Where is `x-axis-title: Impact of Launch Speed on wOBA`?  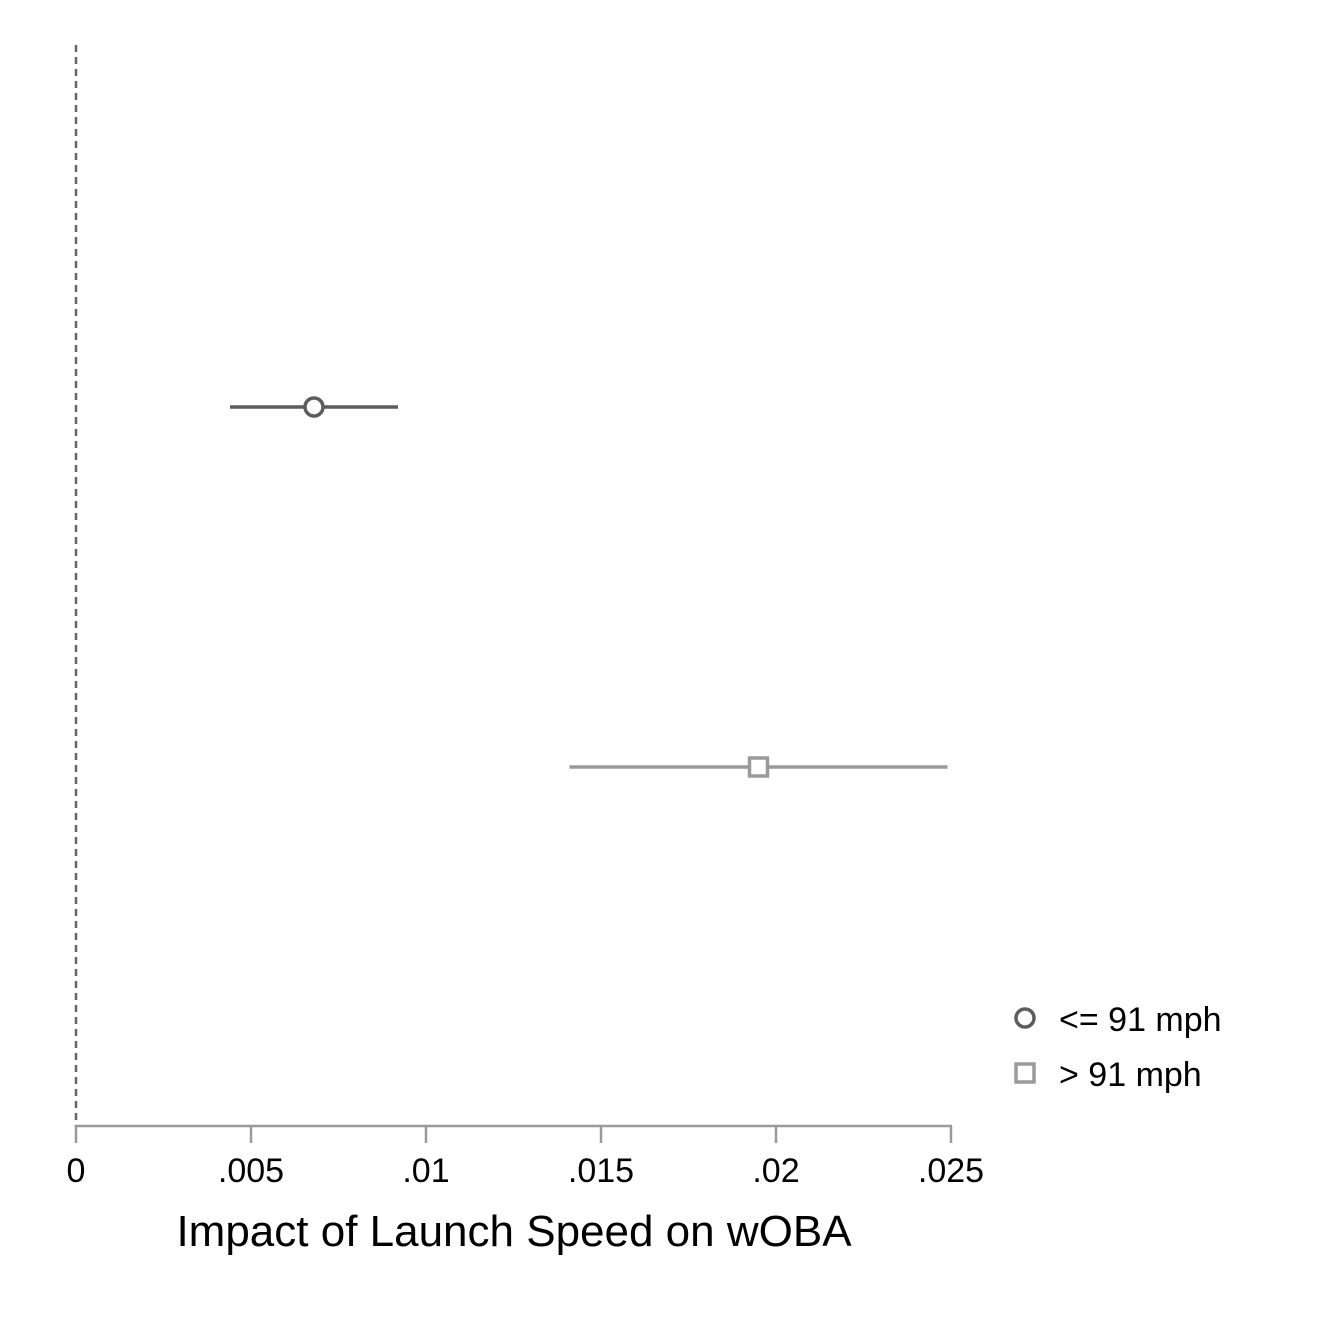 x-axis-title: Impact of Launch Speed on wOBA is located at coordinates (514, 1231).